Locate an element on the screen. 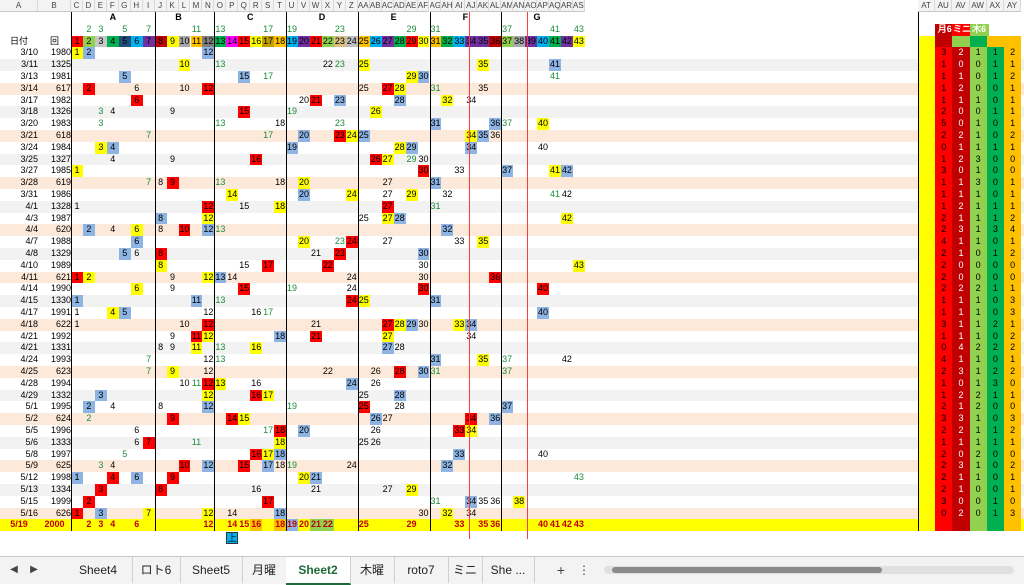  marked-number: 37 is located at coordinates (507, 123).